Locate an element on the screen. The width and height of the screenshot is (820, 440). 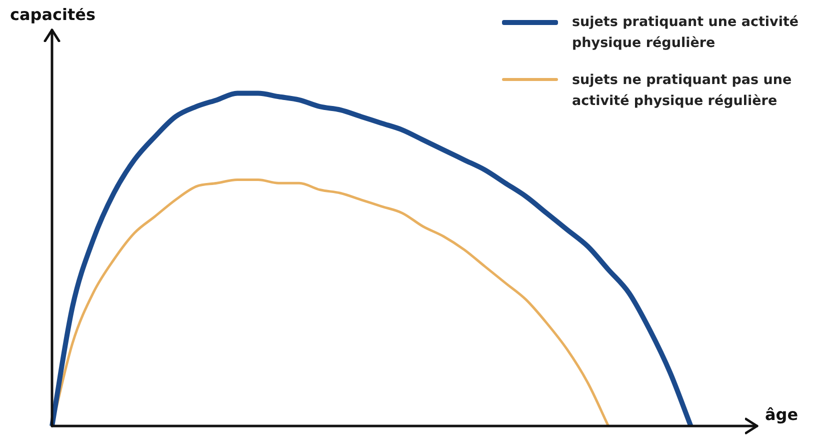
legend-label: sujets ne pratiquant pas une activité physique régulière is located at coordinates (682, 91).